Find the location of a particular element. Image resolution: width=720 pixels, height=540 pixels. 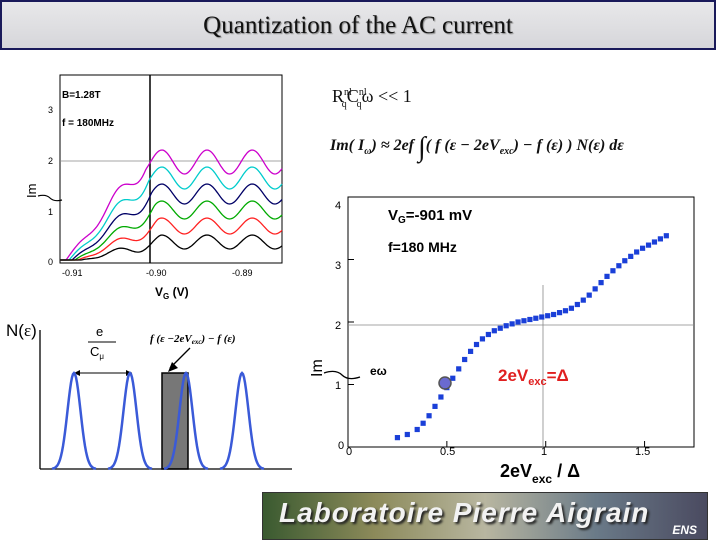

right-xtick-2: 1 is located at coordinates (544, 452).